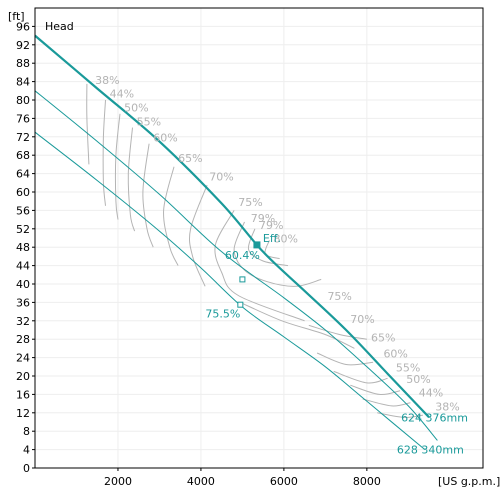 This screenshot has width=500, height=500. What do you see at coordinates (272, 238) in the screenshot?
I see `duty-point-label: Eff.` at bounding box center [272, 238].